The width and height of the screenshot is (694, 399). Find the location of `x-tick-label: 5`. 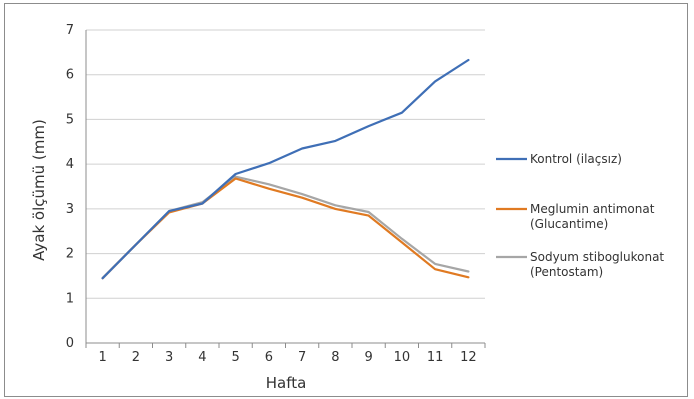

x-tick-label: 5 is located at coordinates (235, 357).